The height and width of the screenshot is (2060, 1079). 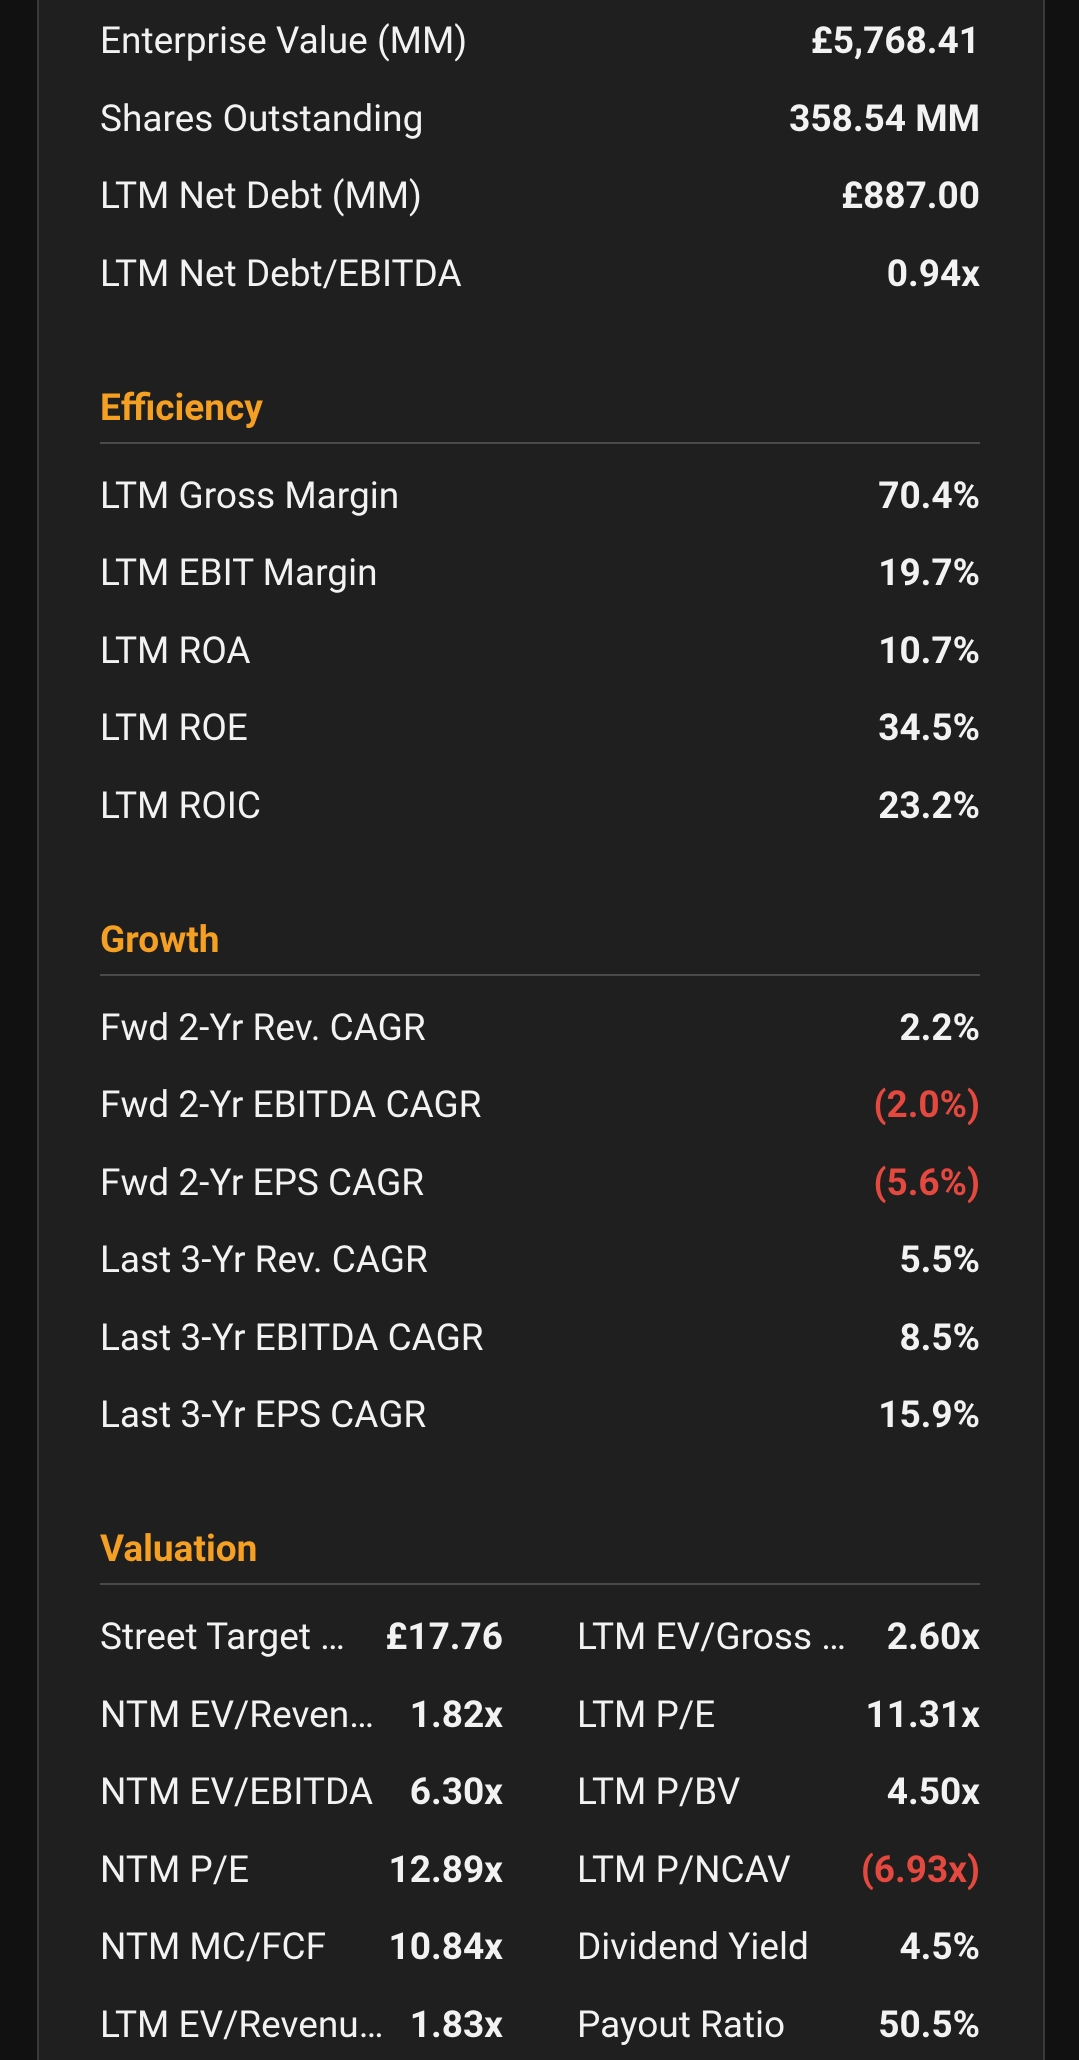 I want to click on metric-value: 70.4%, so click(x=929, y=496).